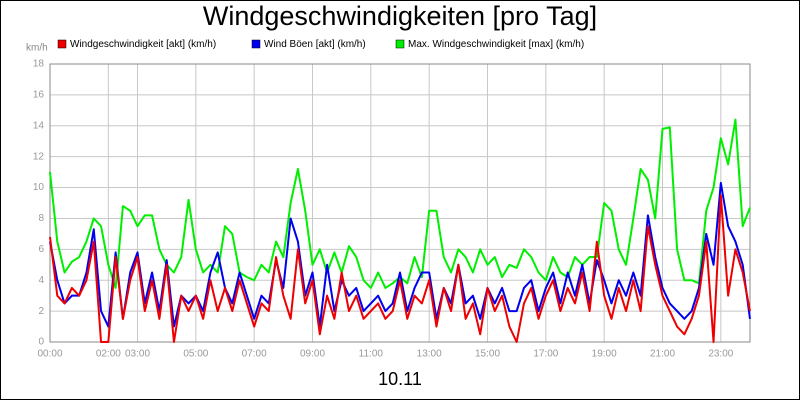 The image size is (800, 405). What do you see at coordinates (315, 44) in the screenshot?
I see `legend-label: Wind Böen [akt] (km/h)` at bounding box center [315, 44].